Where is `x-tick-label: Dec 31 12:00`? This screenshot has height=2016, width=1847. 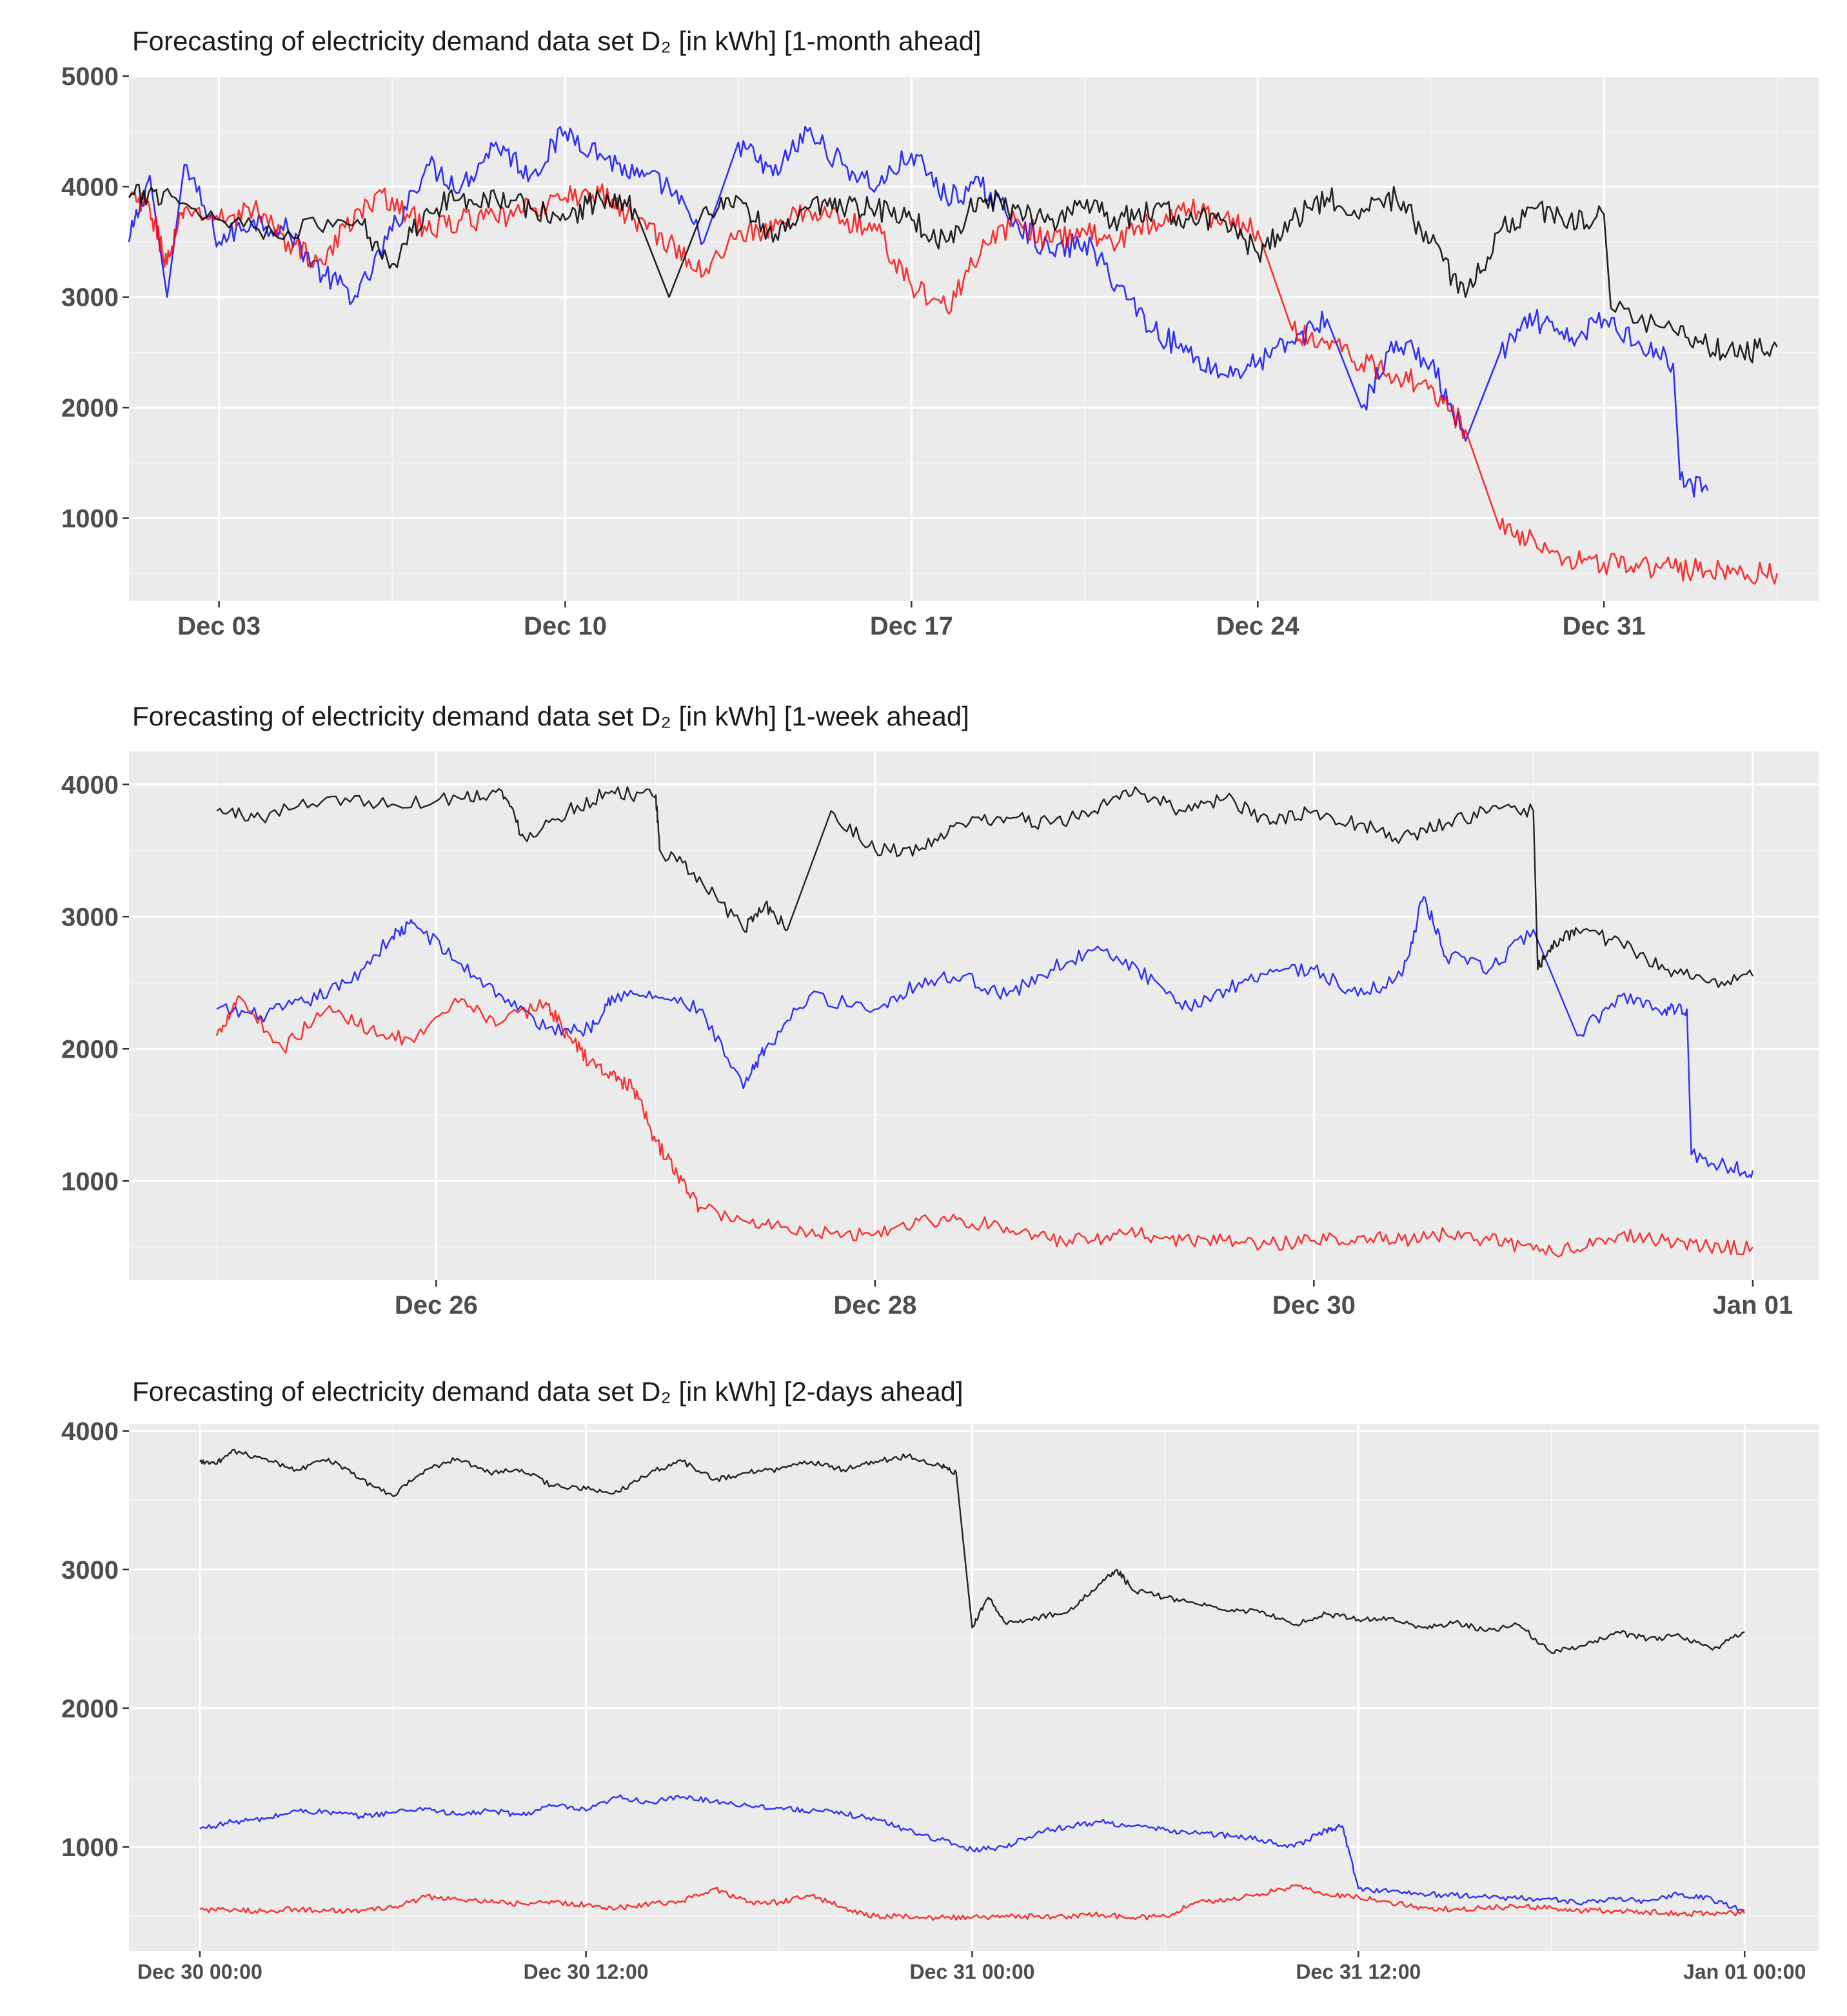
x-tick-label: Dec 31 12:00 is located at coordinates (1358, 1973).